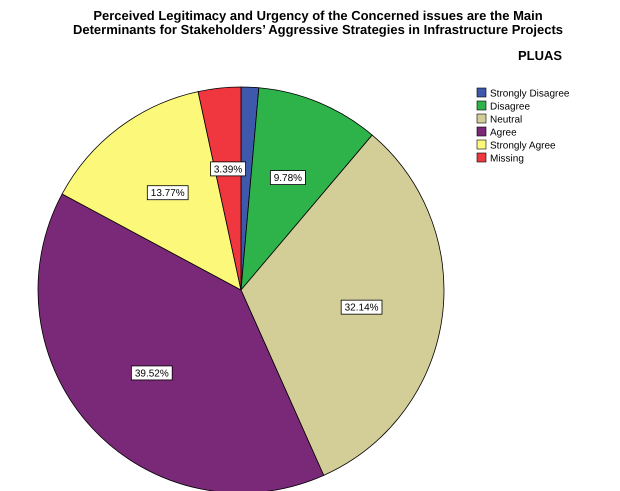  Describe the element at coordinates (540, 55) in the screenshot. I see `chart-subtitle: PLUAS` at that location.